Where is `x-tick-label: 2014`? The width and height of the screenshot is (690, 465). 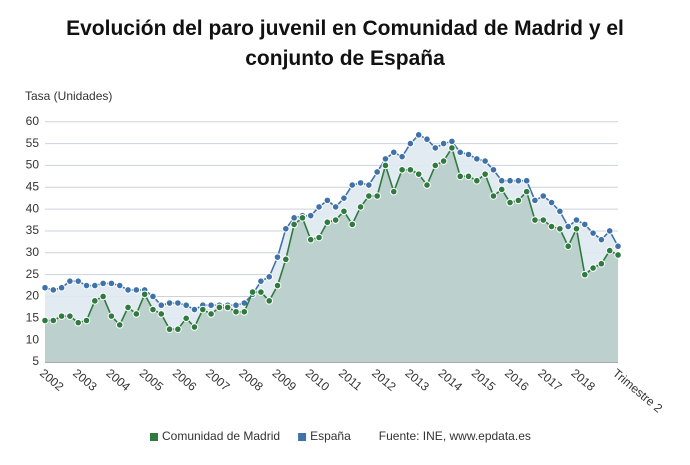 x-tick-label: 2014 is located at coordinates (451, 380).